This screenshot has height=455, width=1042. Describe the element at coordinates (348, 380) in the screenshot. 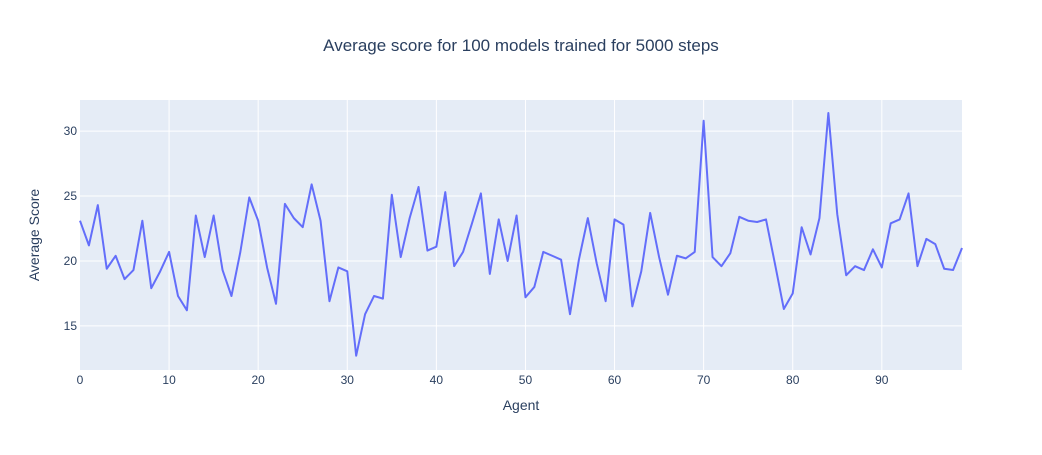

I see `x-tick-label: 30` at that location.